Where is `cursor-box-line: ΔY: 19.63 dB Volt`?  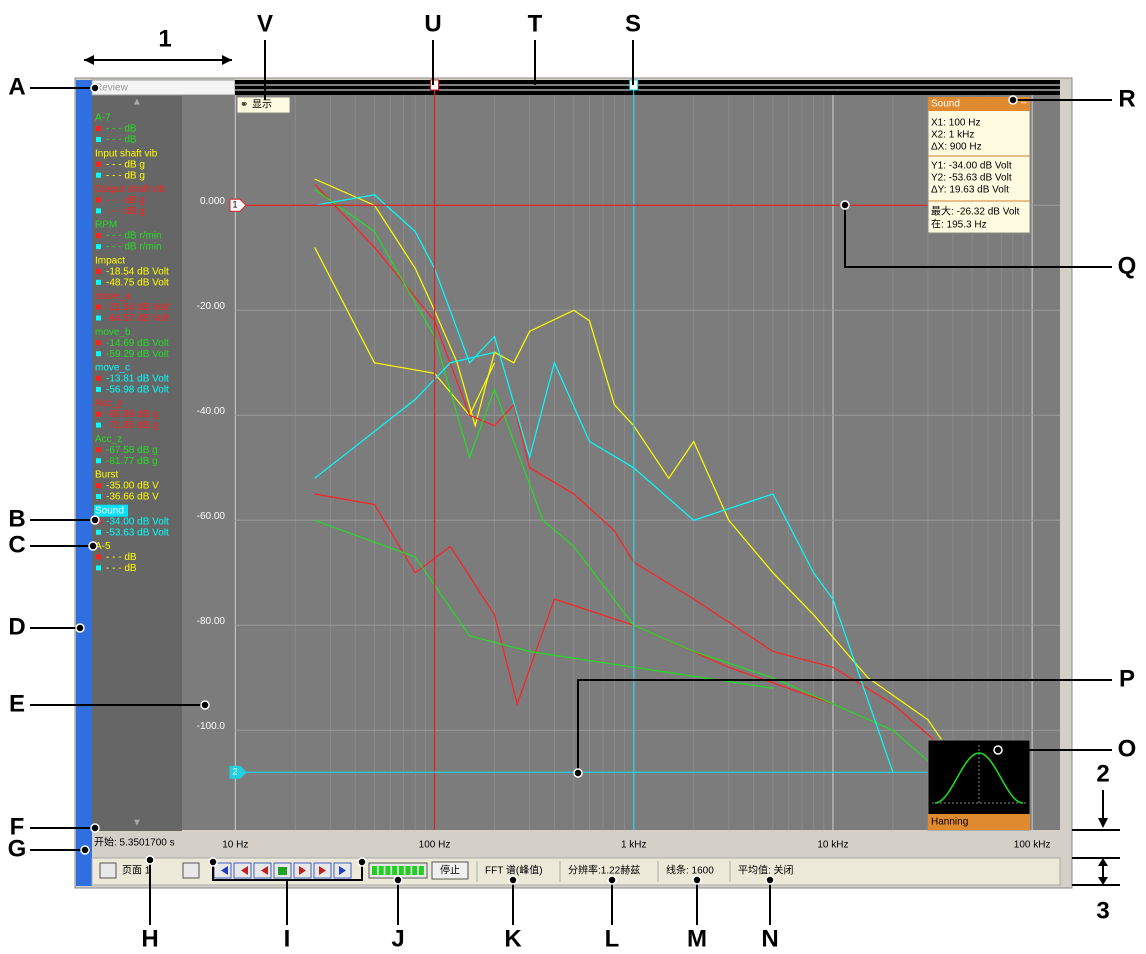
cursor-box-line: ΔY: 19.63 dB Volt is located at coordinates (970, 190).